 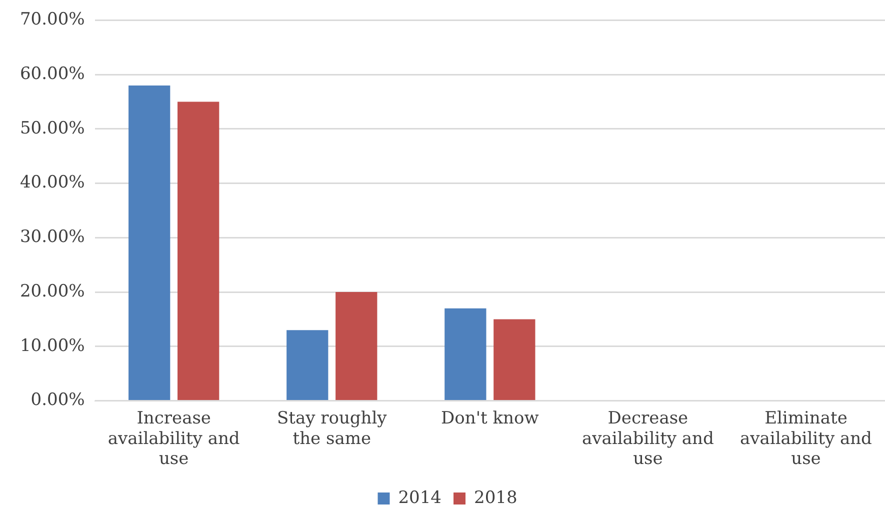 What do you see at coordinates (490, 418) in the screenshot?
I see `x-tick-label: Don't know` at bounding box center [490, 418].